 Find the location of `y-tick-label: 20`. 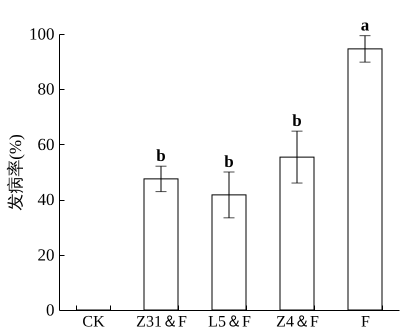

y-tick-label: 20 is located at coordinates (46, 254).